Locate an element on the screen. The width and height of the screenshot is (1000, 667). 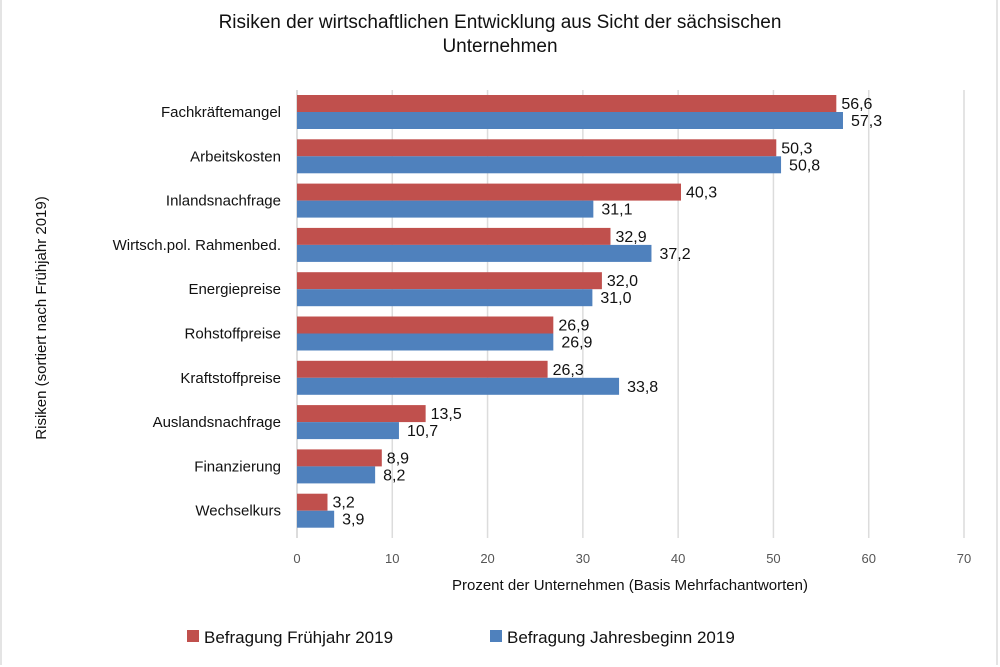
legend-label: Befragung Frühjahr 2019 is located at coordinates (298, 637).